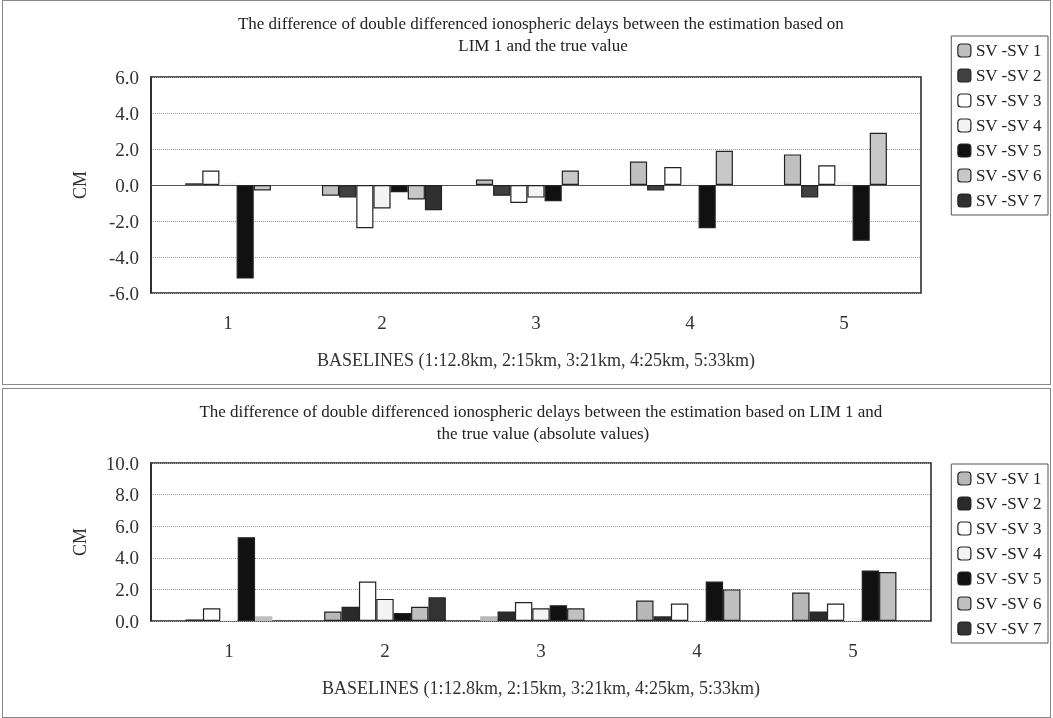 This screenshot has width=1053, height=718. What do you see at coordinates (127, 495) in the screenshot?
I see `y-tick-label: 8.0` at bounding box center [127, 495].